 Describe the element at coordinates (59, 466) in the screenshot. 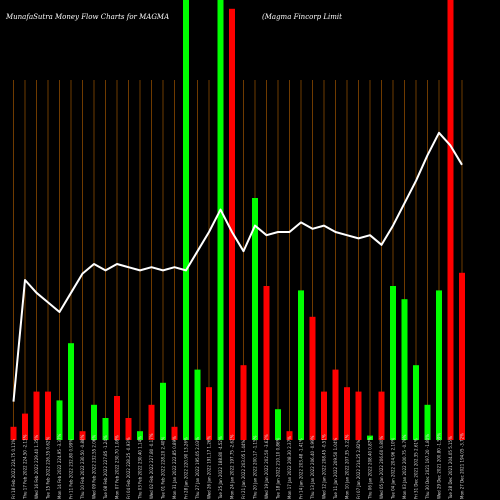

I see `x-tick-label: Mon 14 Feb 2022 224.95 -3.37%` at that location.